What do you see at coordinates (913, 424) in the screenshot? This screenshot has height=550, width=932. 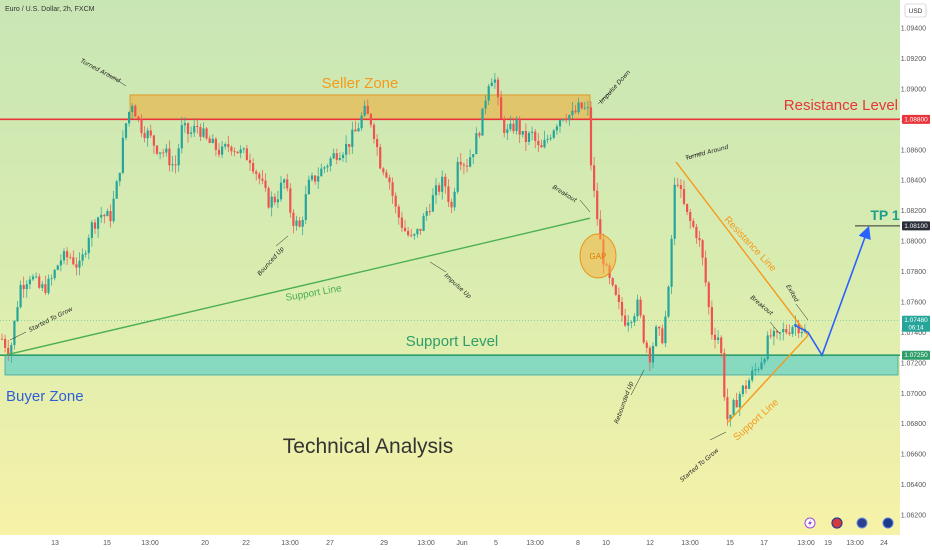 I see `y-tick-label: 1.06800` at bounding box center [913, 424].